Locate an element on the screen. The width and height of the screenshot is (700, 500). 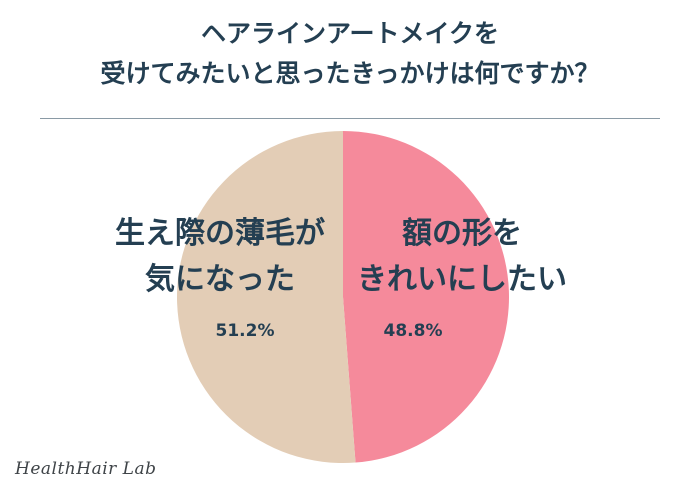
slice-label-forehead-line-2: きれいにしたい is located at coordinates (462, 279).